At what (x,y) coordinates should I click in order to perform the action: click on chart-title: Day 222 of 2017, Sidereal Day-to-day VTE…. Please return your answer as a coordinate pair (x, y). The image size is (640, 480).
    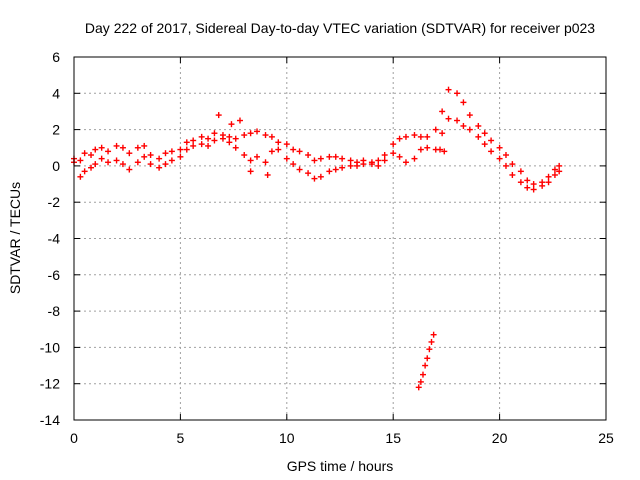
    Looking at the image, I should click on (340, 28).